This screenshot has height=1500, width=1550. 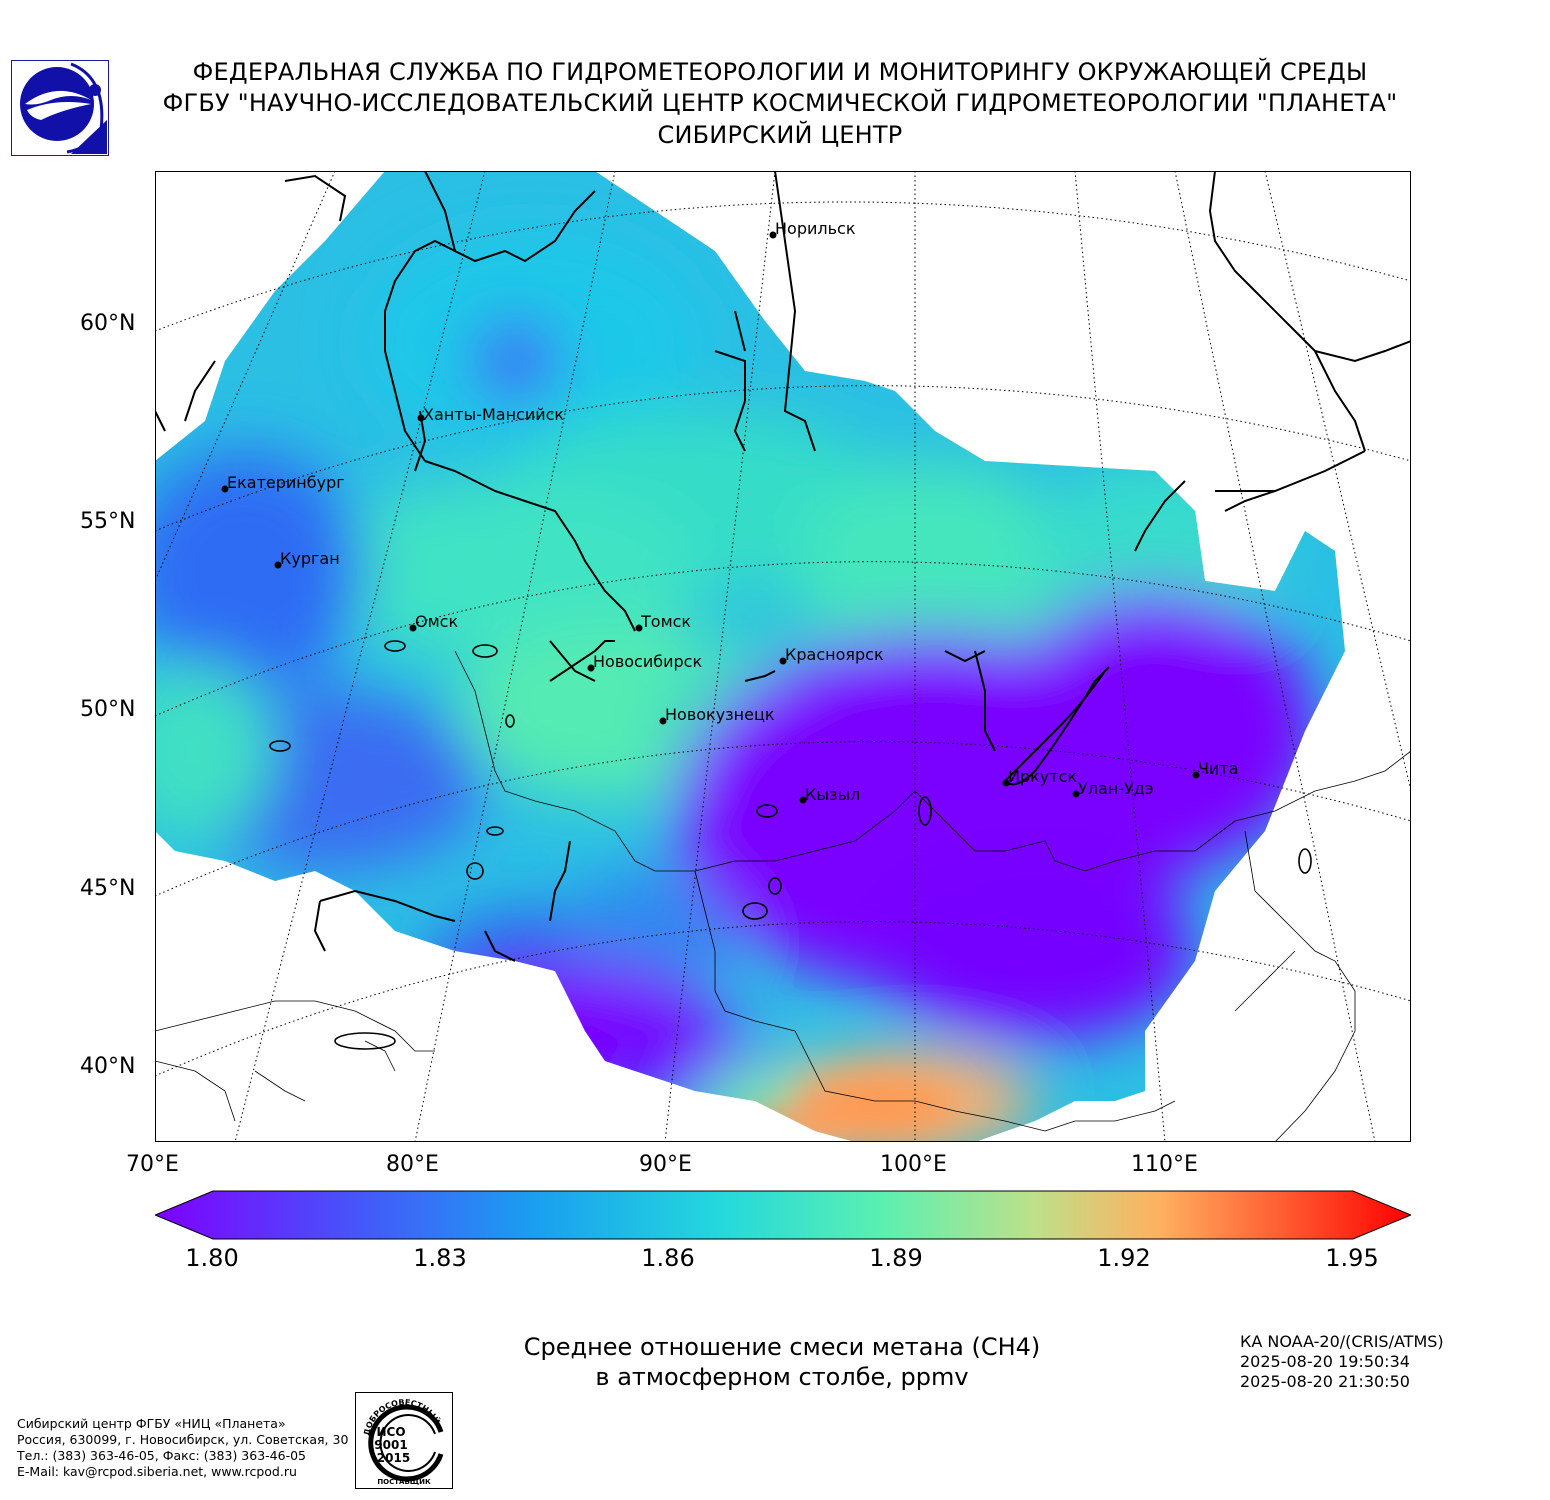 I want to click on city-label-novosibirsk: Новосибирск, so click(x=648, y=661).